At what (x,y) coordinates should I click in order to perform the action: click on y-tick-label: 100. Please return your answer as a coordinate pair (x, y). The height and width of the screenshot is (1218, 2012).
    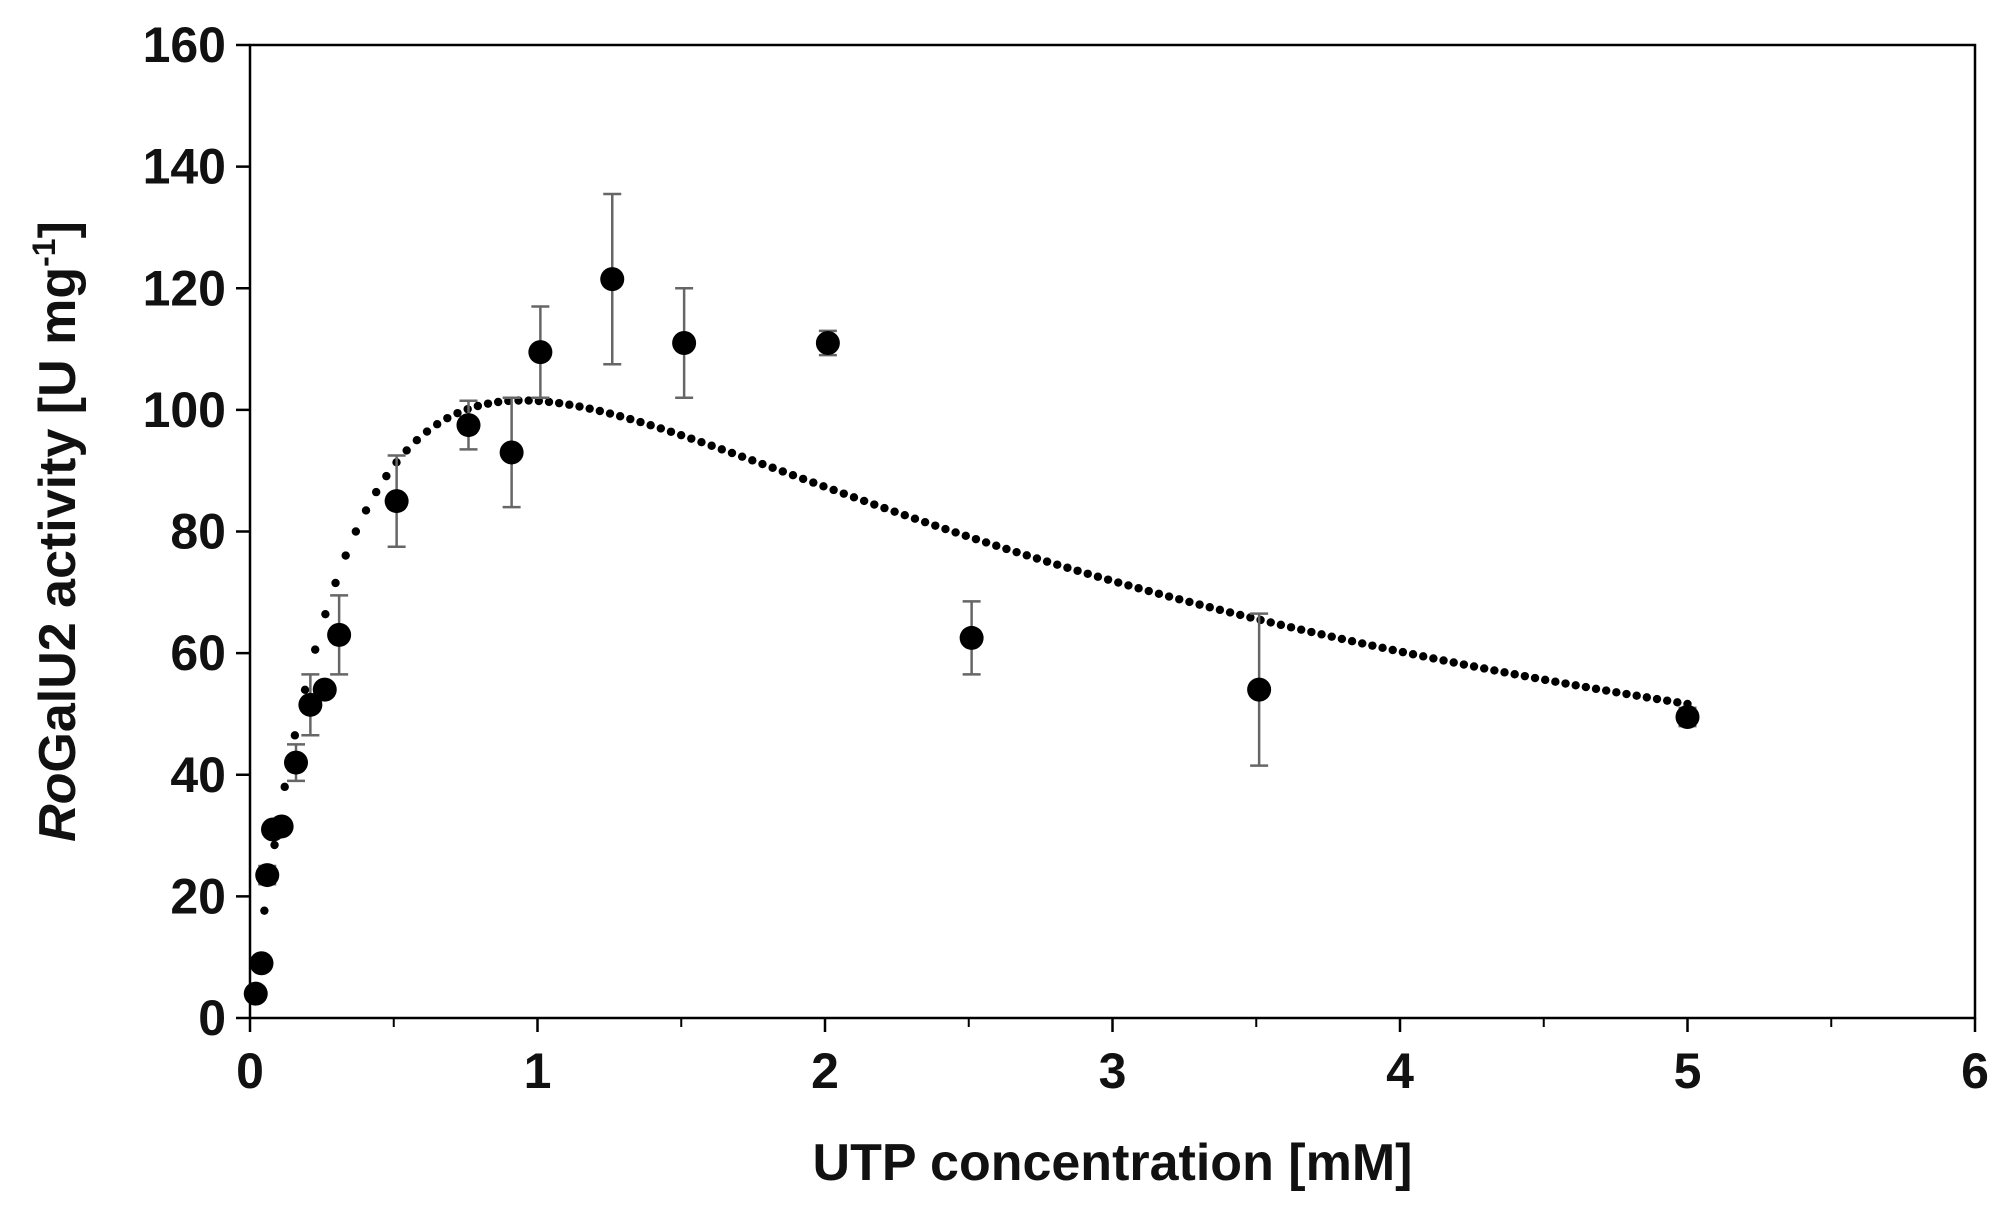
    Looking at the image, I should click on (184, 410).